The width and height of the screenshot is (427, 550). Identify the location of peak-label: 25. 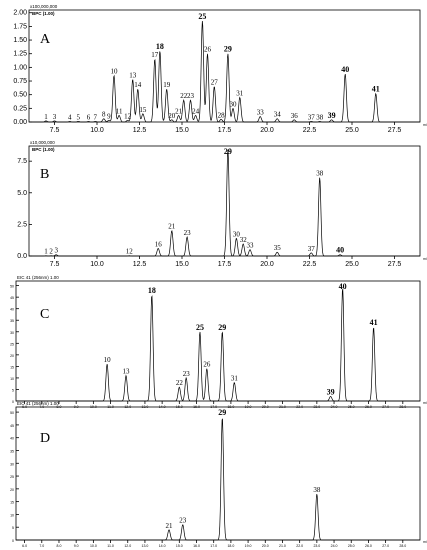
(202, 16).